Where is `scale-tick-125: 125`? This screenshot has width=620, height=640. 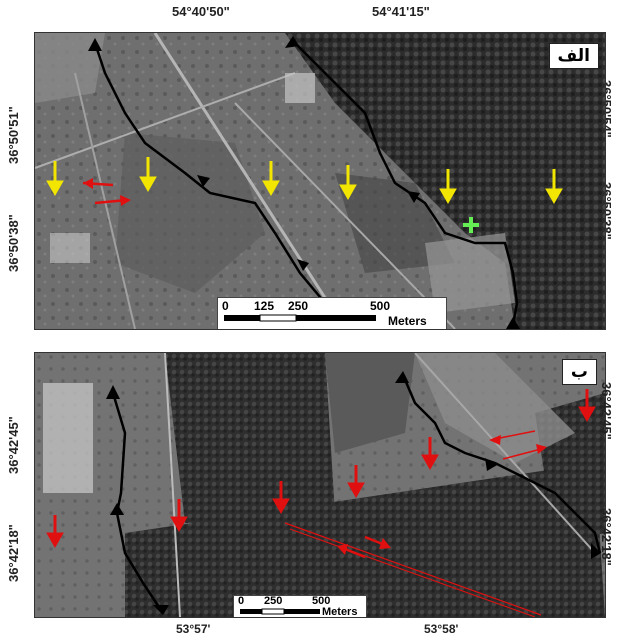
scale-tick-125: 125 is located at coordinates (264, 306).